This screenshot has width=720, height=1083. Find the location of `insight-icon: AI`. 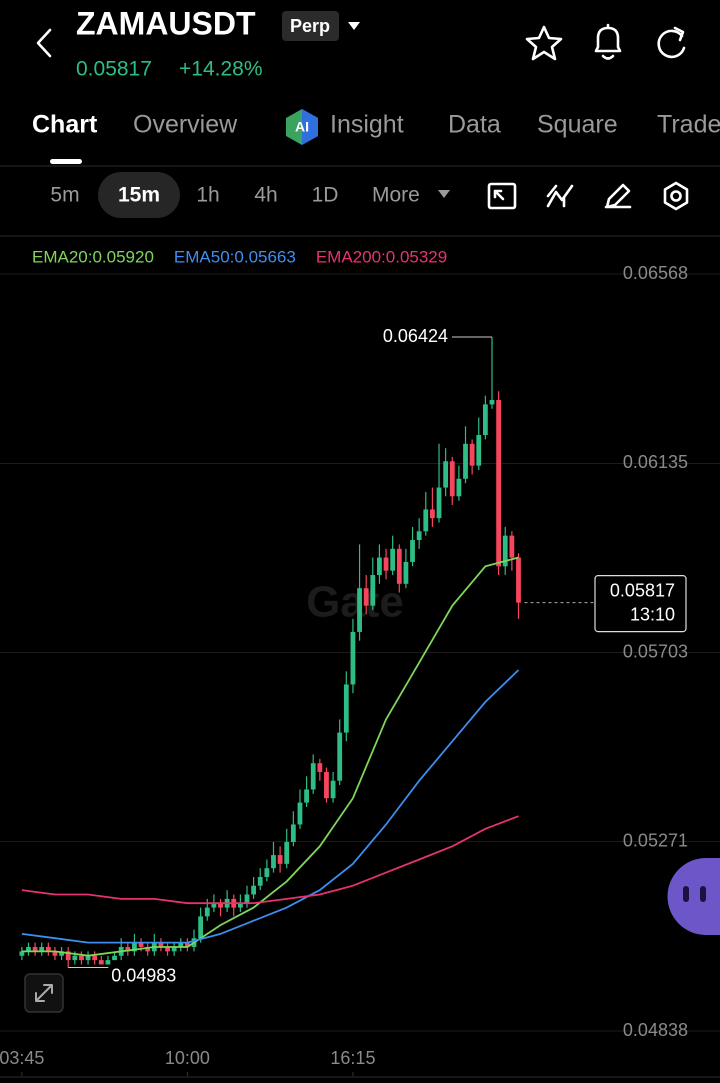

insight-icon: AI is located at coordinates (302, 127).